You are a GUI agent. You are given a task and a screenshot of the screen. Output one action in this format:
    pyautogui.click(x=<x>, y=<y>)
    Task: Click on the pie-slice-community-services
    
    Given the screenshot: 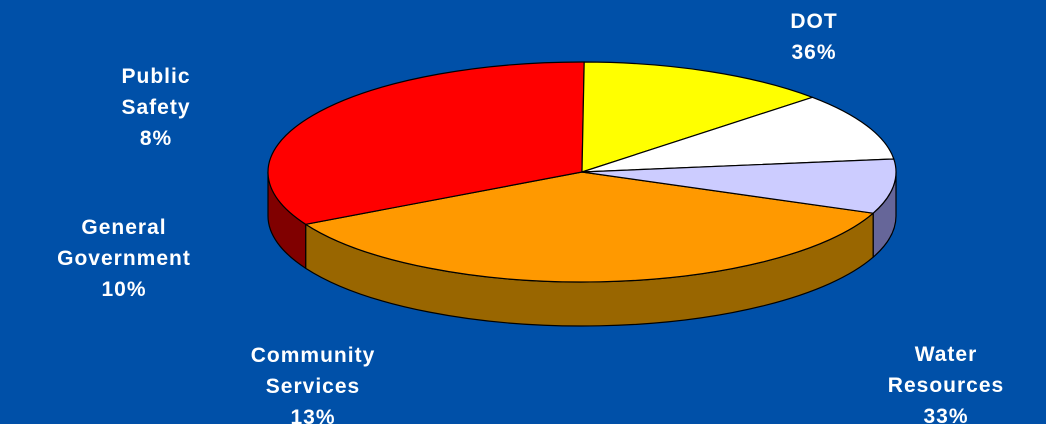 What is the action you would take?
    pyautogui.click(x=697, y=117)
    